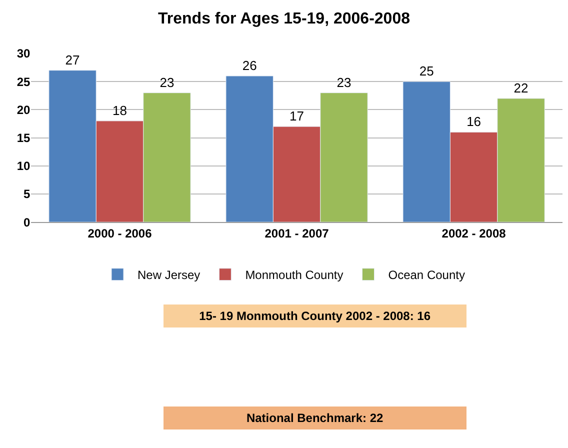 The height and width of the screenshot is (448, 568). What do you see at coordinates (27, 222) in the screenshot?
I see `y-tick-label: 0` at bounding box center [27, 222].